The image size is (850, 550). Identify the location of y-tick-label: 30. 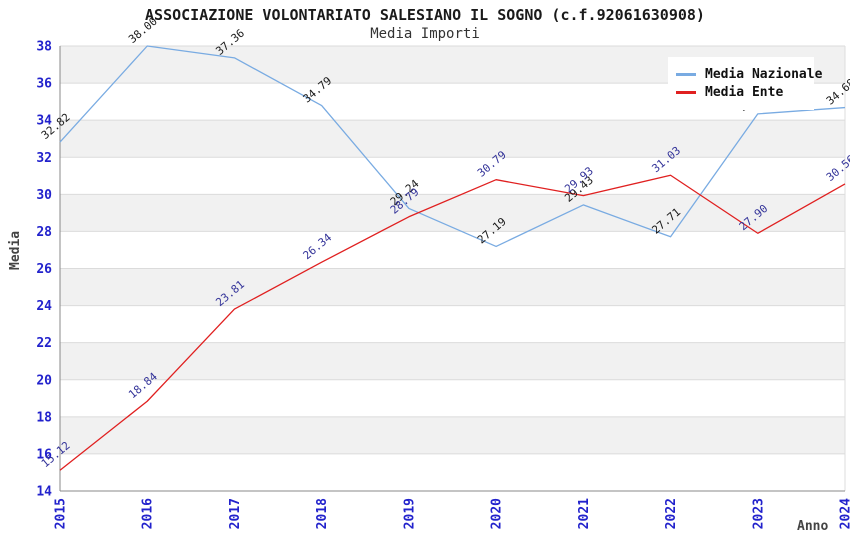
(44, 195).